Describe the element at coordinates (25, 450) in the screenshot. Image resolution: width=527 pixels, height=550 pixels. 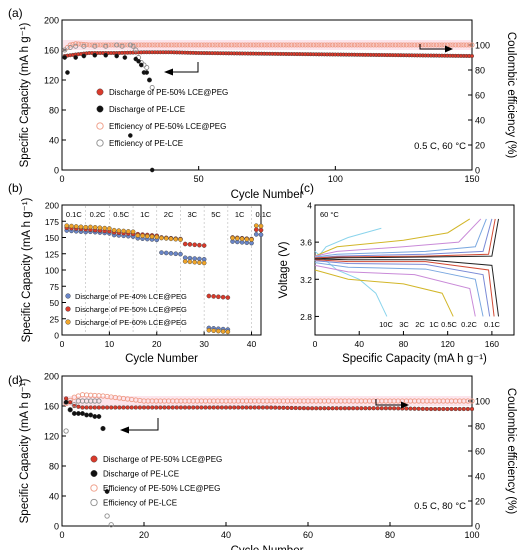
I see `y-axis-label: Specific Capacity (mA h g⁻¹)` at that location.